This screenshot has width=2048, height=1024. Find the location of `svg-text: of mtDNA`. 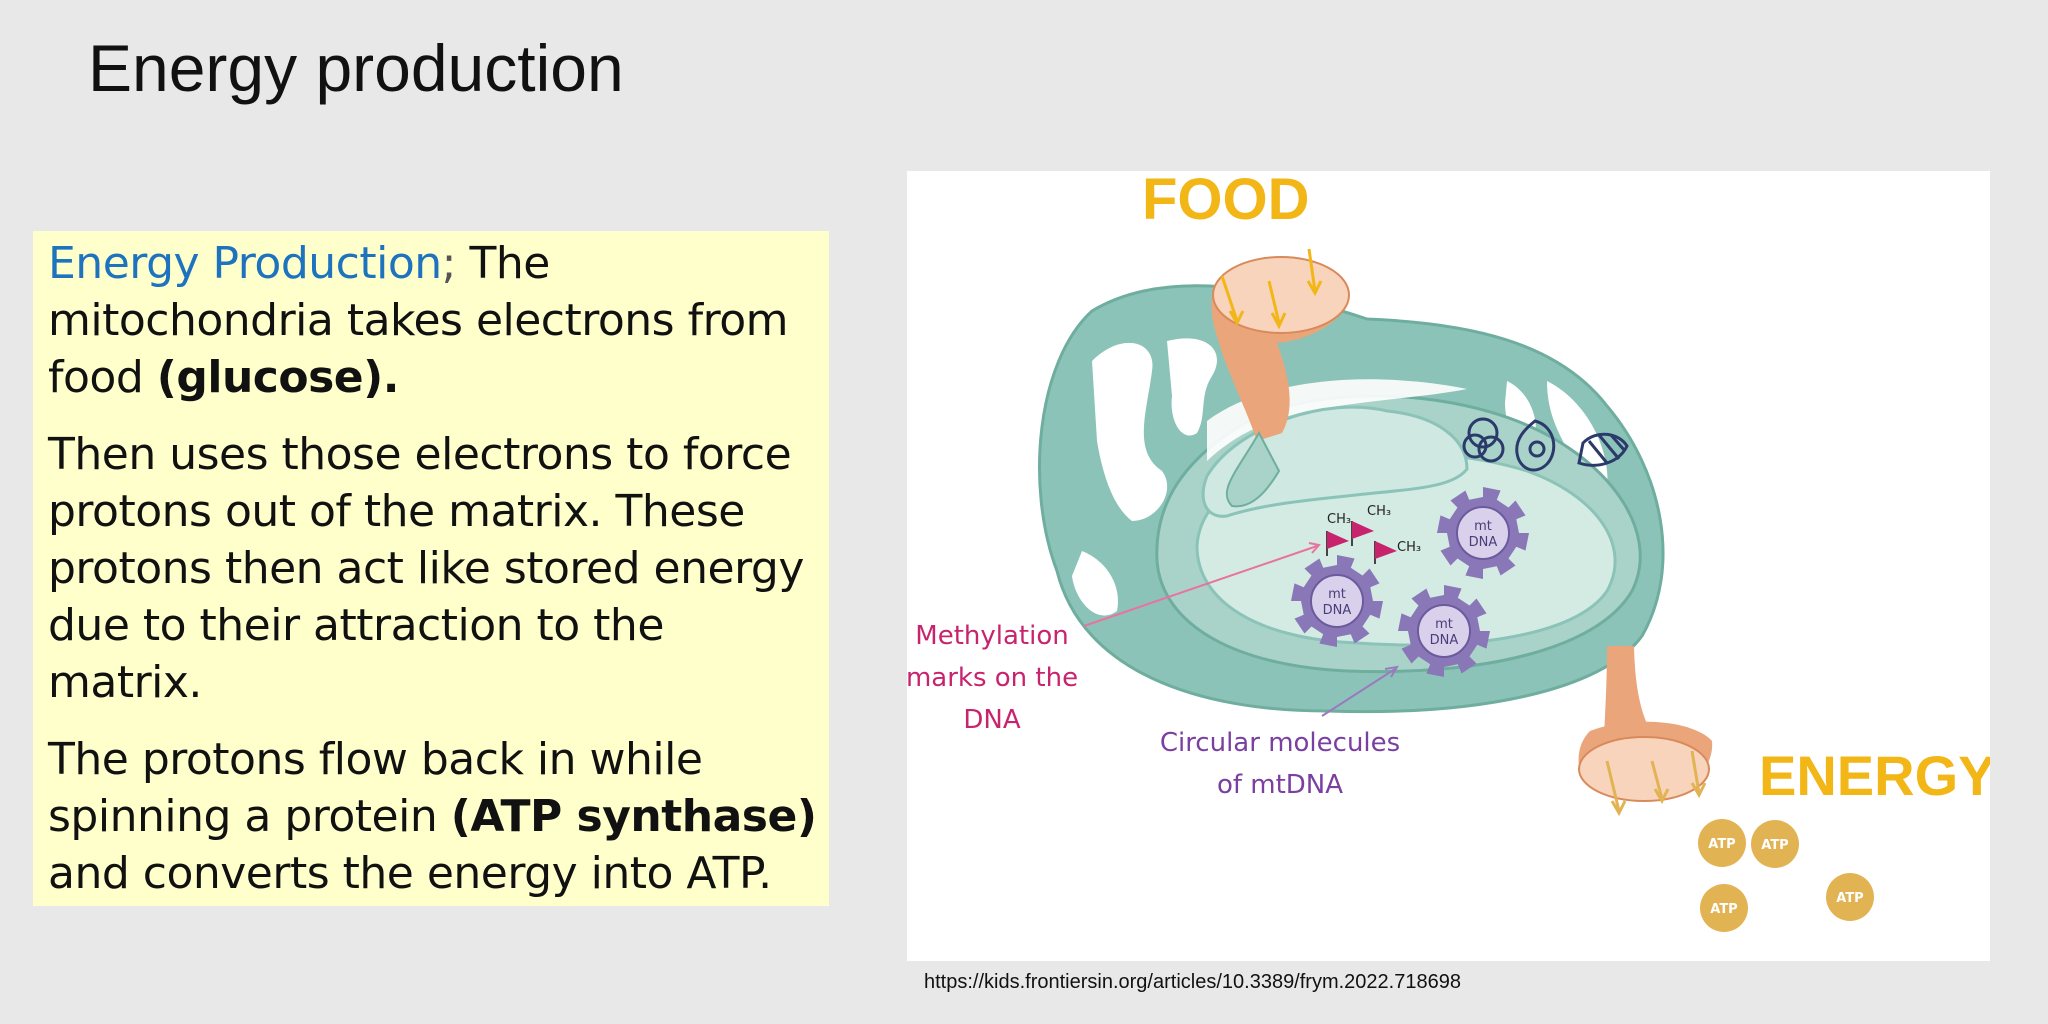

svg-text: of mtDNA is located at coordinates (1280, 785).